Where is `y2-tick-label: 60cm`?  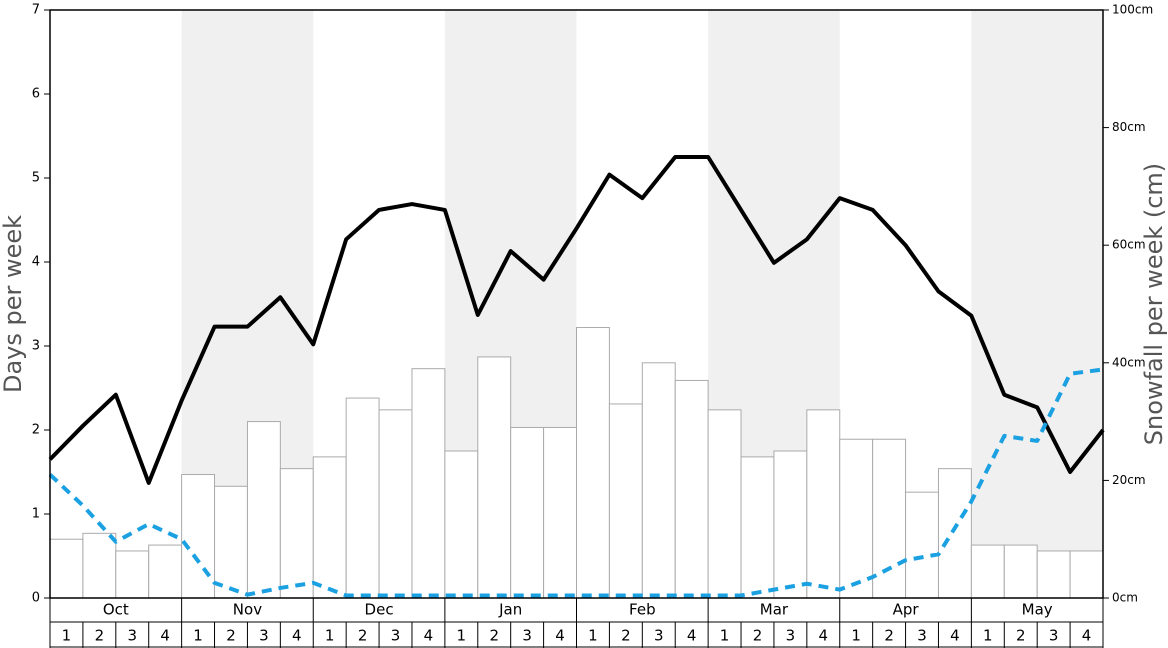
y2-tick-label: 60cm is located at coordinates (1129, 245).